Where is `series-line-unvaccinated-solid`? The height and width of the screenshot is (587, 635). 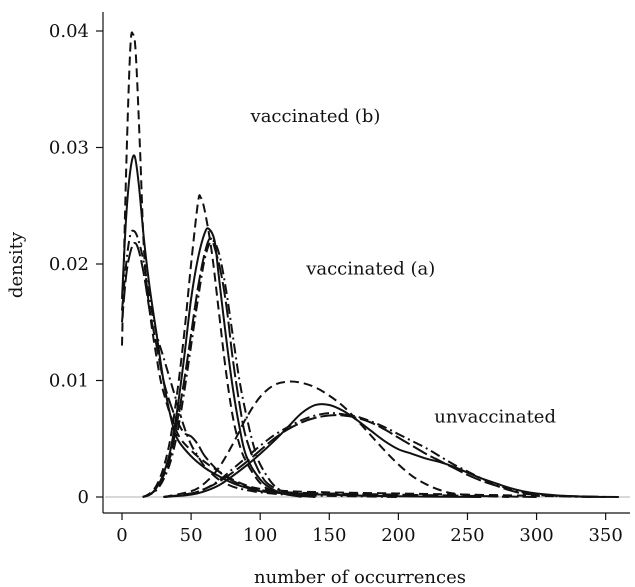 series-line-unvaccinated-solid is located at coordinates (384, 450).